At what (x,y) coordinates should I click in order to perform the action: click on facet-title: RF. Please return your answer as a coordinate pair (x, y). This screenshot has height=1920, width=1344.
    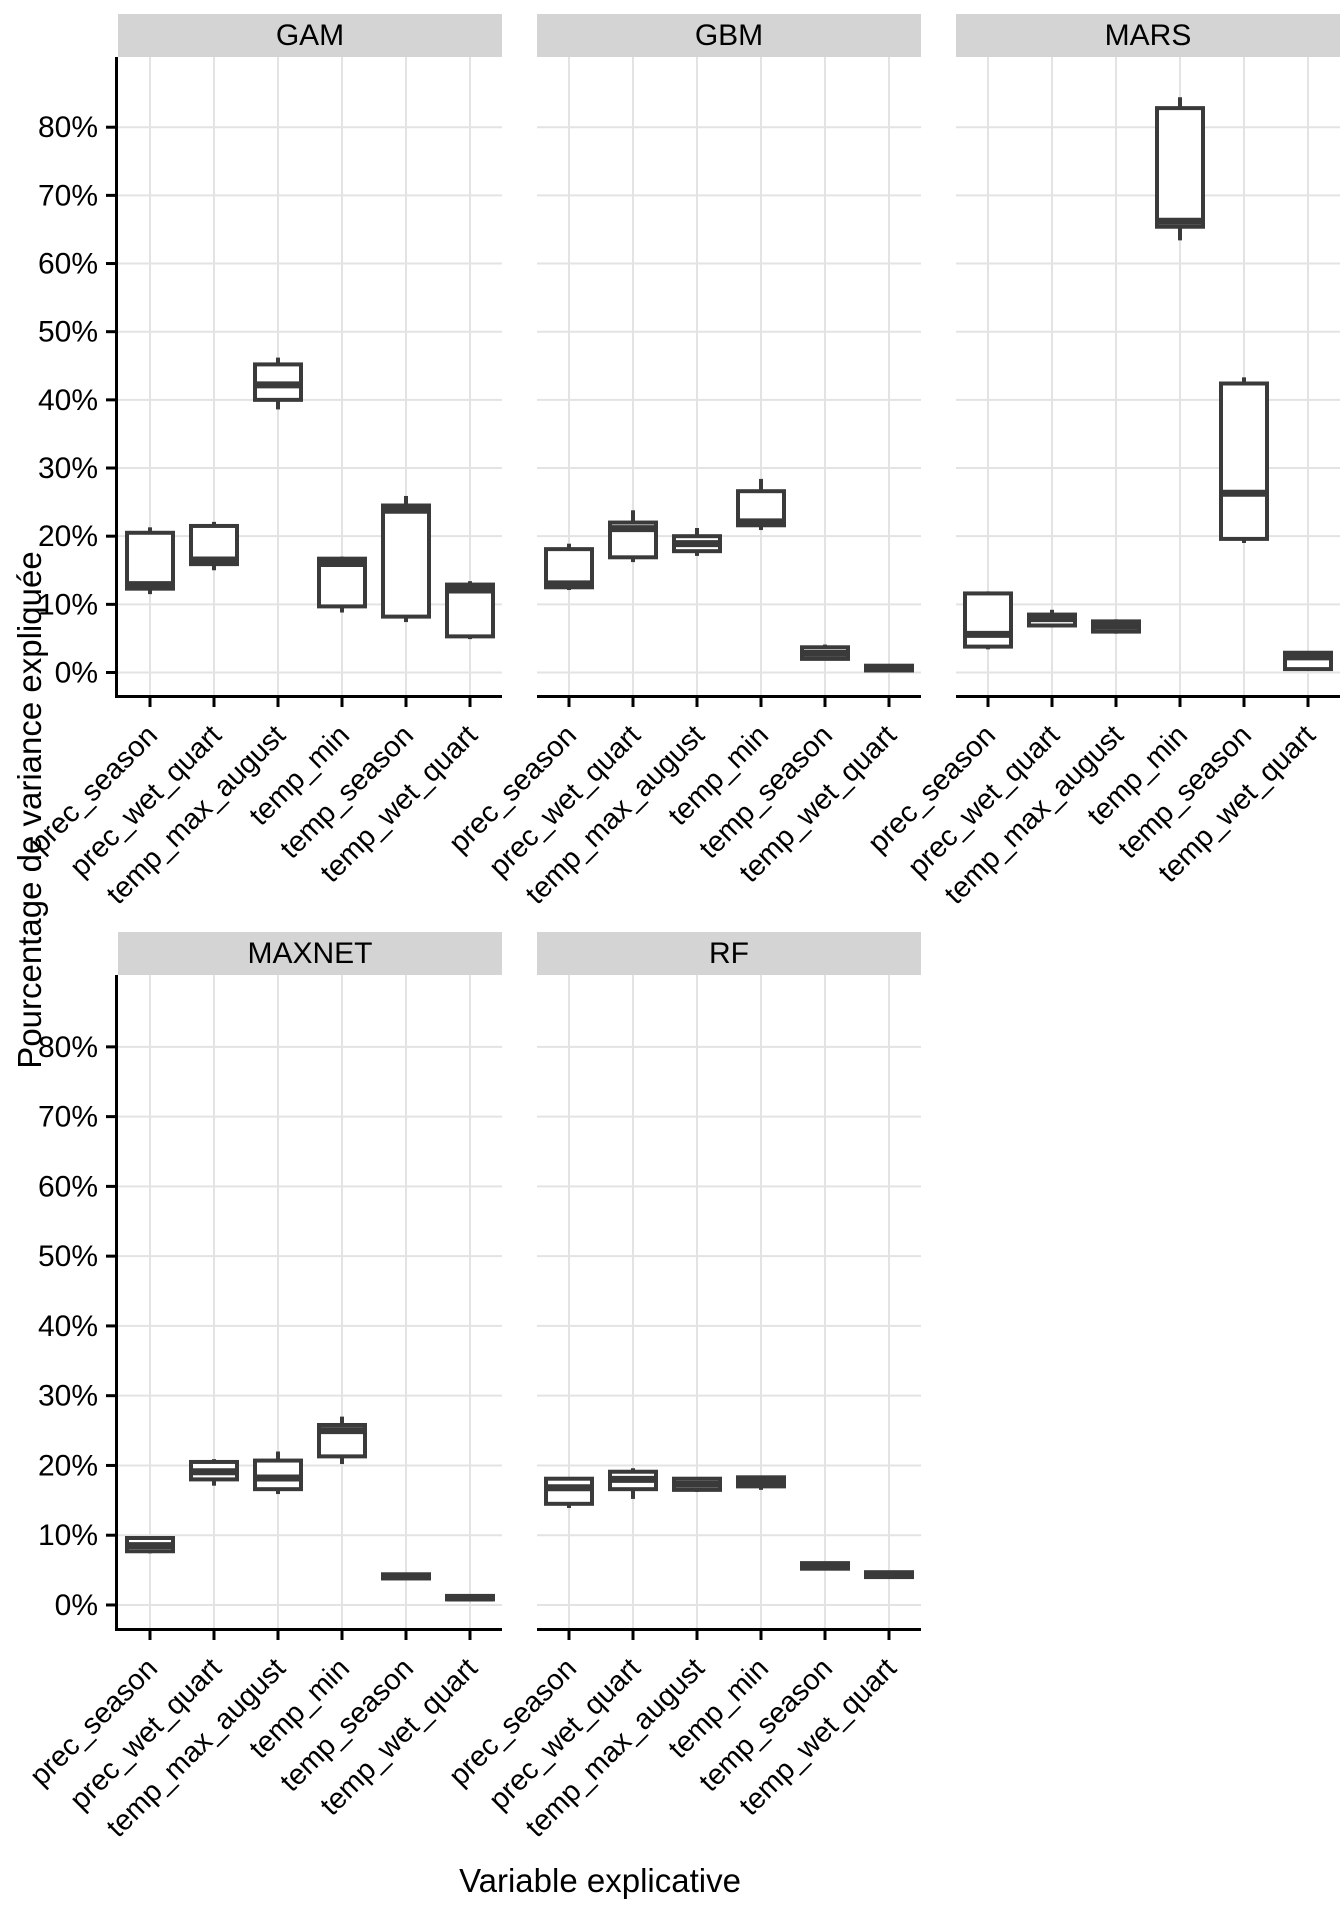
    Looking at the image, I should click on (729, 953).